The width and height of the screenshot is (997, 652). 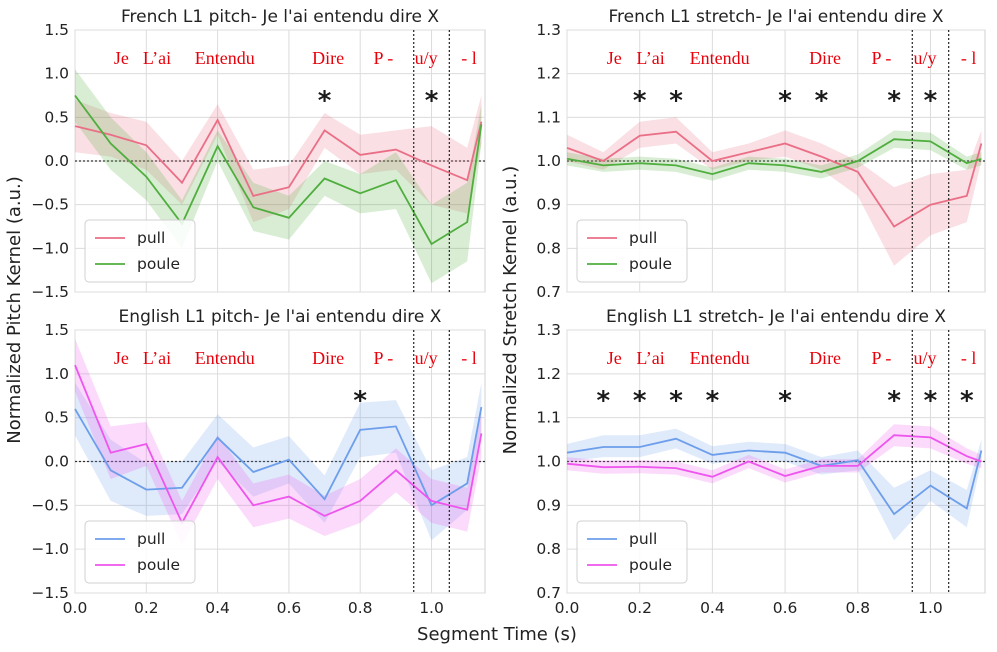 I want to click on y-tick-label: 0.0, so click(x=56, y=161).